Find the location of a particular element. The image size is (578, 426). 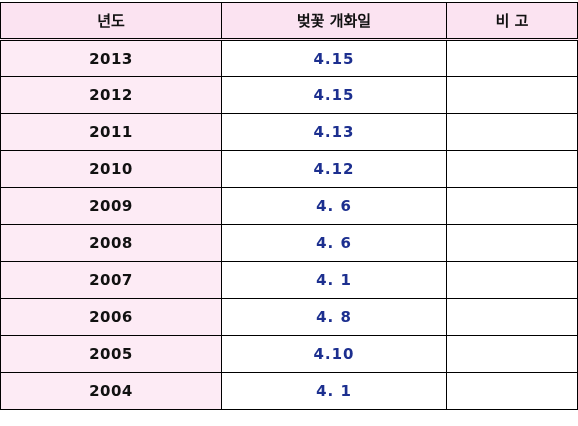

table-row: 2010 4.12 is located at coordinates (289, 169).